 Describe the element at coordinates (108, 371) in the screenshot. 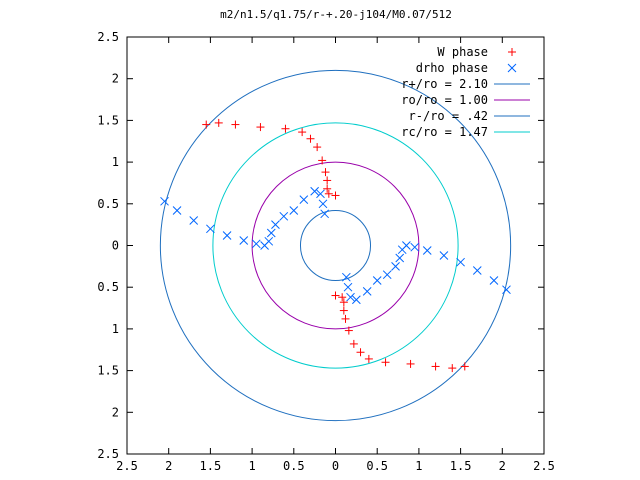

I see `y-tick-label-8: 1.5` at that location.